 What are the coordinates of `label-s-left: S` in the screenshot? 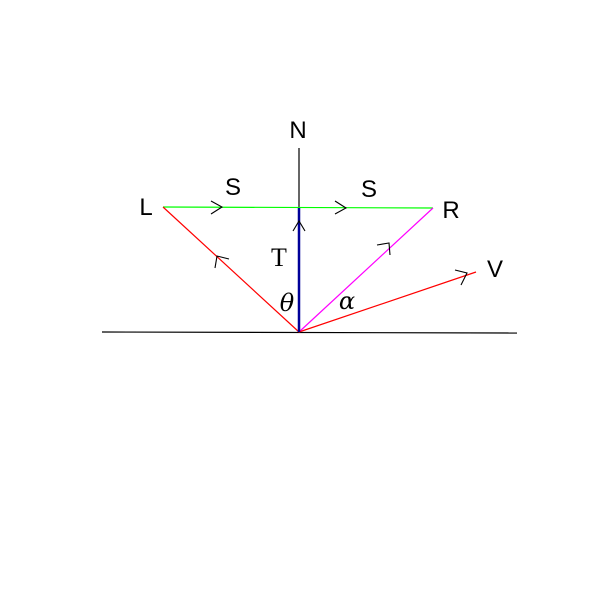 It's located at (233, 187).